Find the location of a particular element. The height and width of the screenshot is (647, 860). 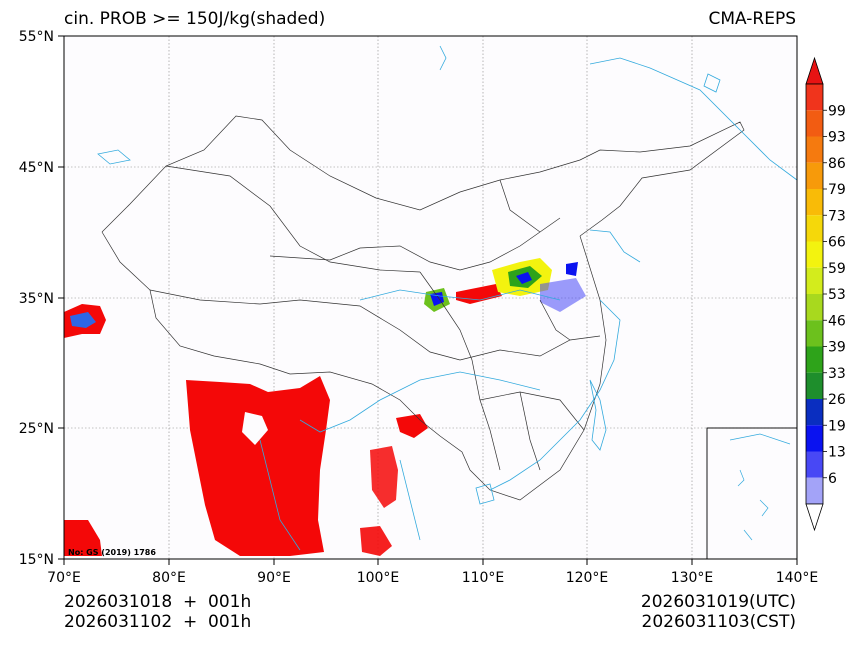

valid-time-block: 2026031019(UTC) 2026031103(CST) is located at coordinates (718, 612).